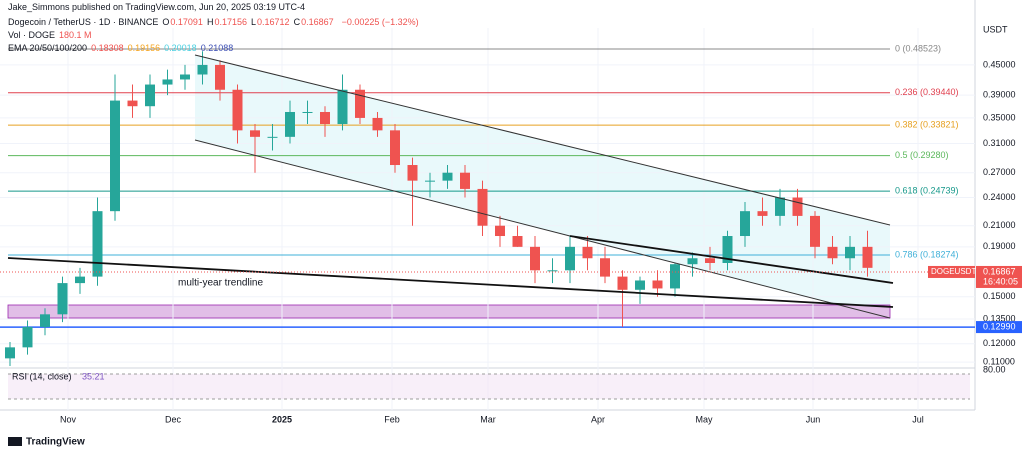 Image resolution: width=1024 pixels, height=454 pixels. Describe the element at coordinates (999, 271) in the screenshot. I see `price-label: 0.16867` at that location.